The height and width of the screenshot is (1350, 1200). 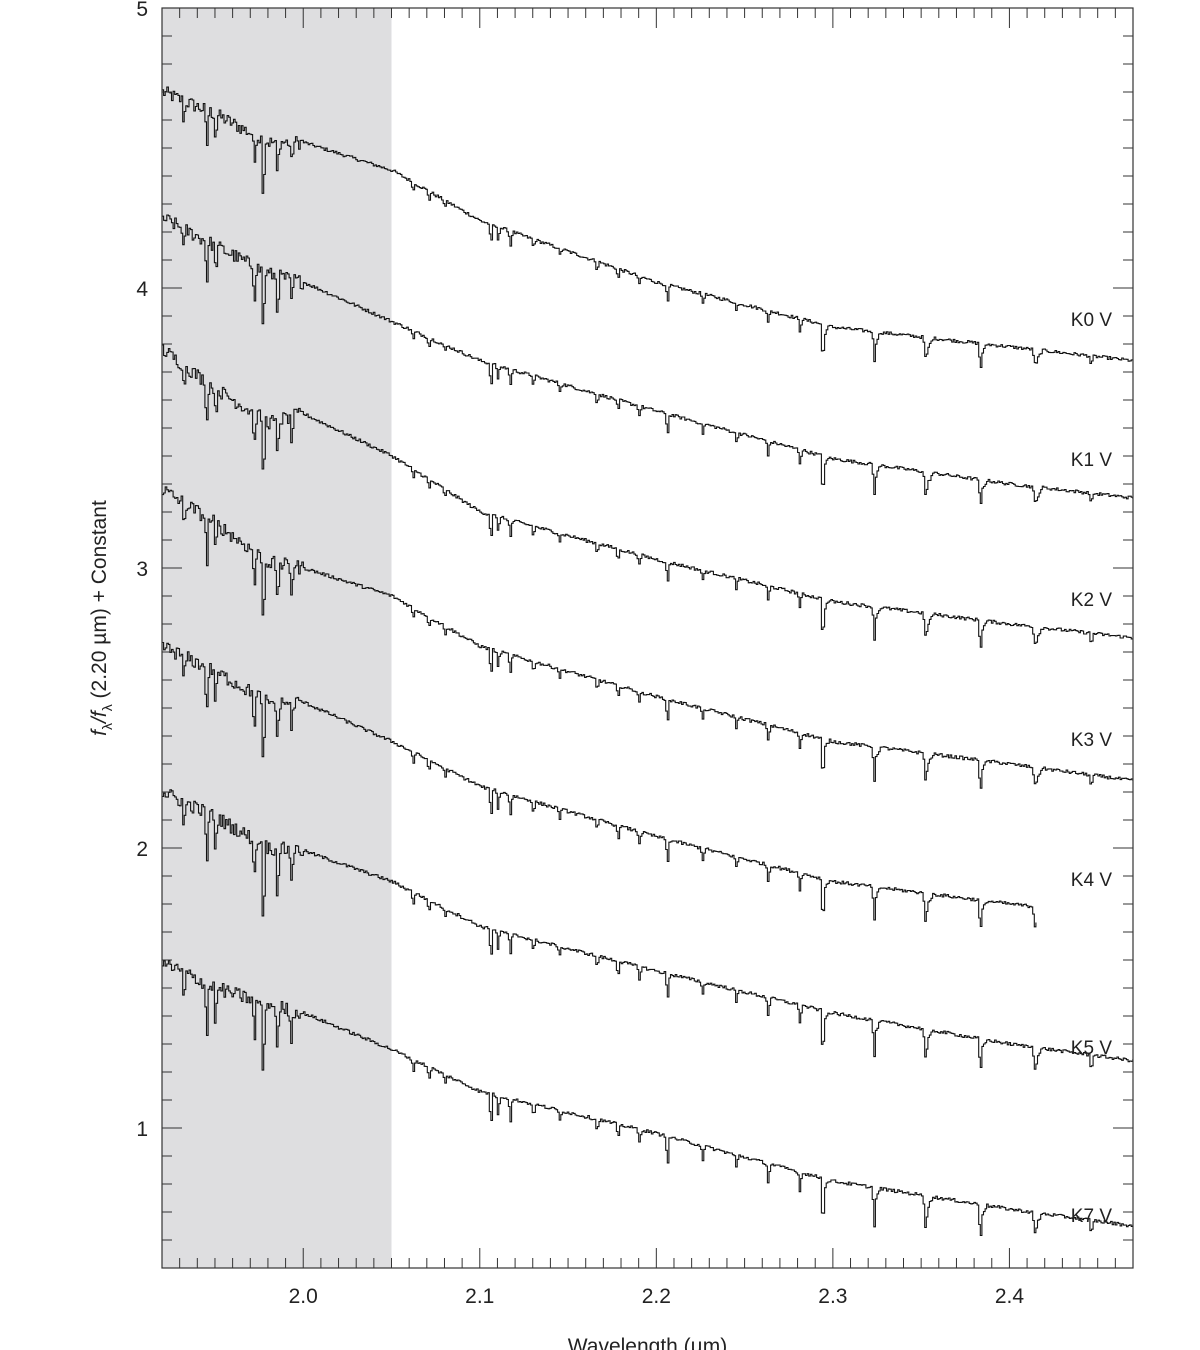 I want to click on series-label: K3 V, so click(x=1092, y=740).